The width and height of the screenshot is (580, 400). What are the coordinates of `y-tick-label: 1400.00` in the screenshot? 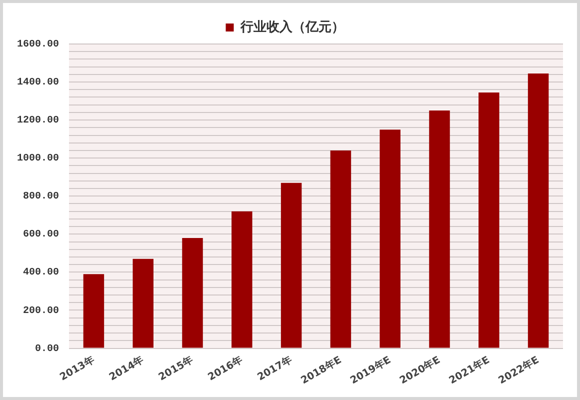 It's located at (38, 83).